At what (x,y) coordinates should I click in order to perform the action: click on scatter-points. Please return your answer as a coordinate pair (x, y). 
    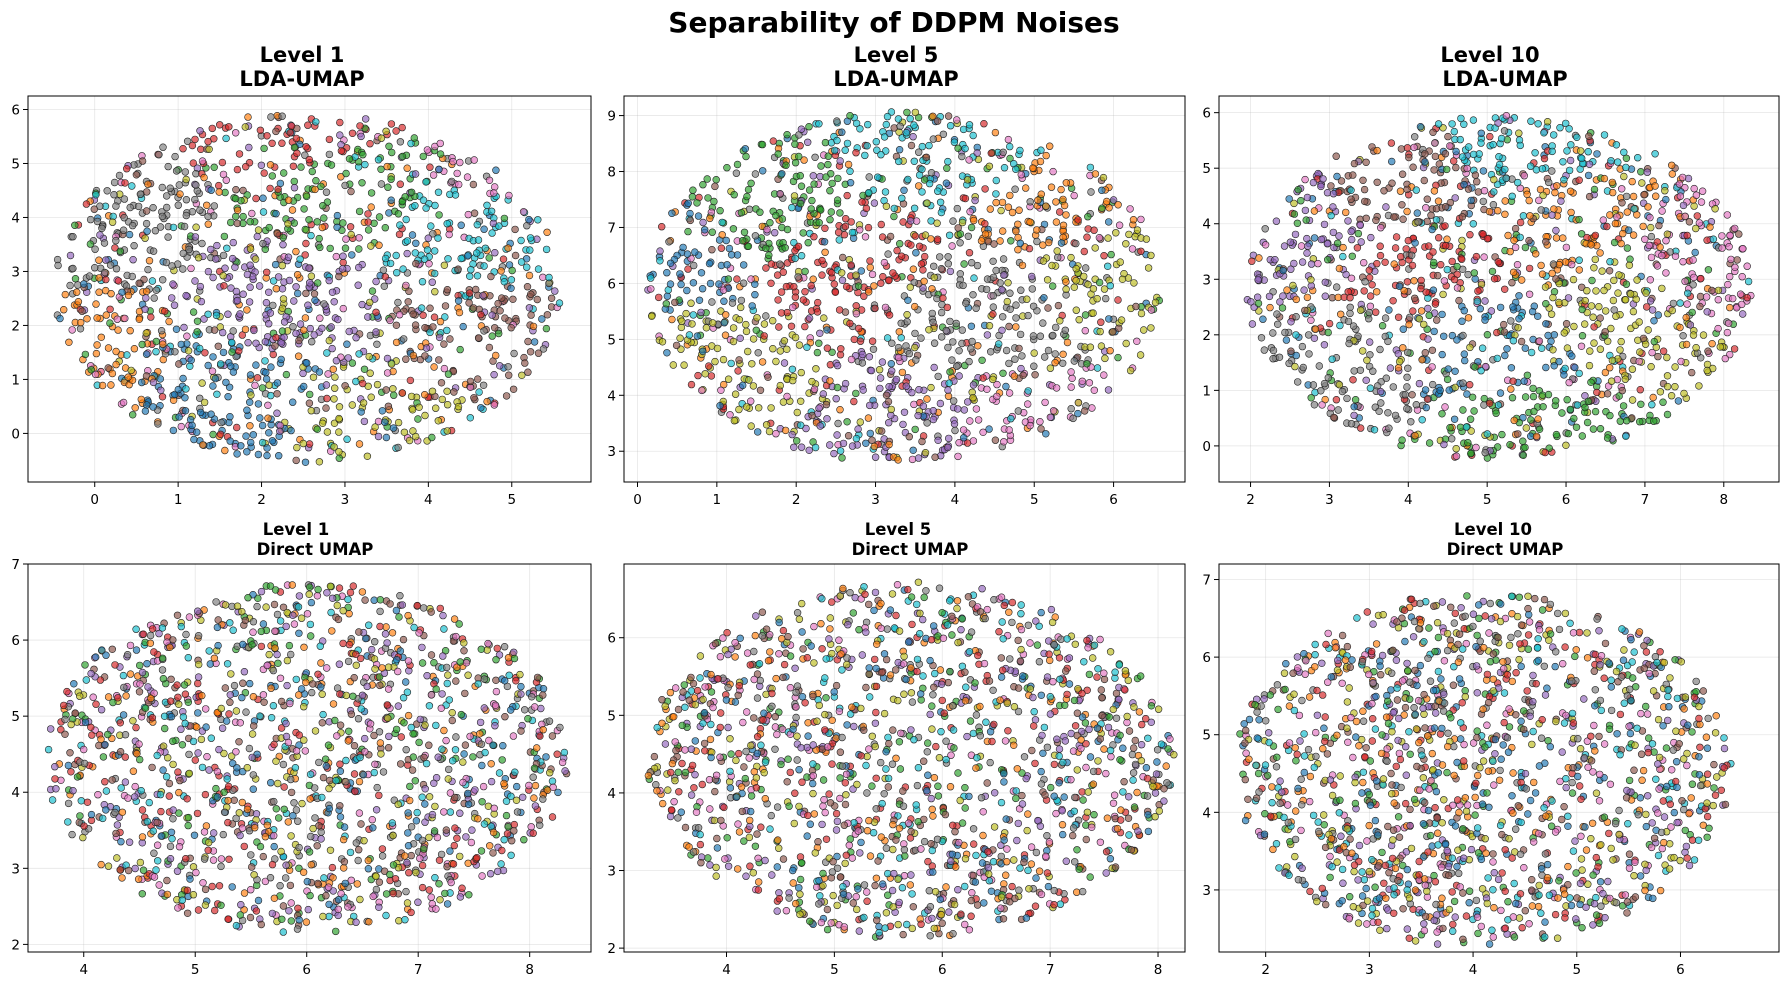
    Looking at the image, I should click on (904, 286).